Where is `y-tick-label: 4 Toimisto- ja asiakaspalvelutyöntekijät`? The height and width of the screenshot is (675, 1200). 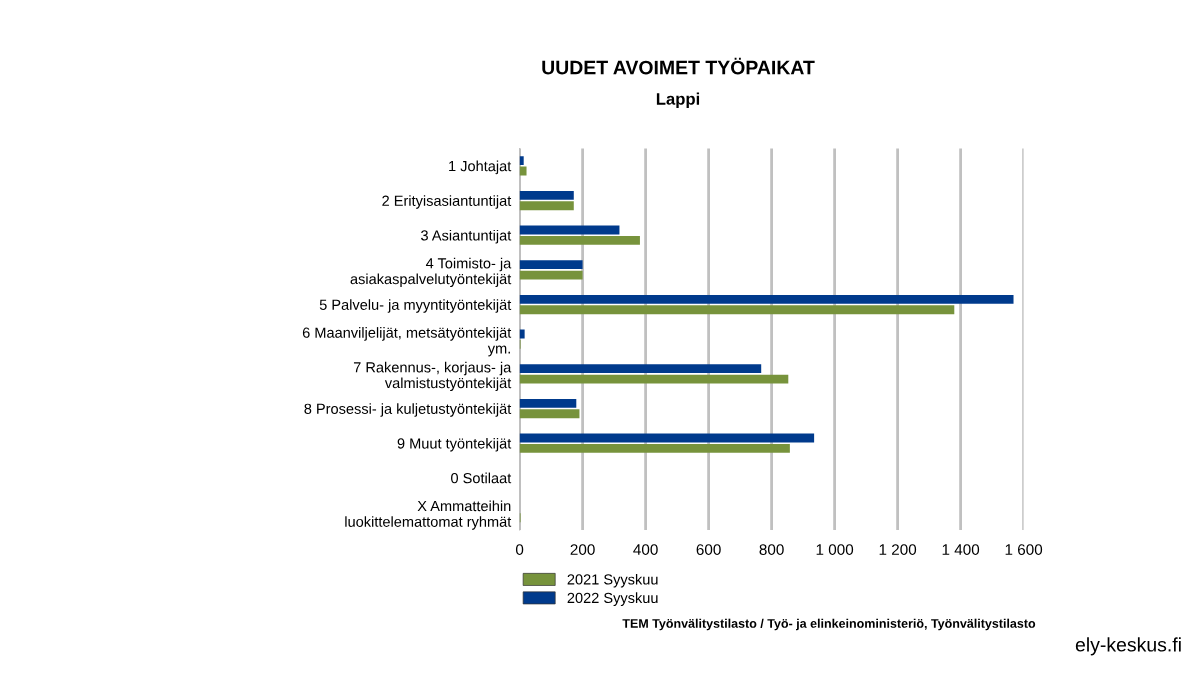 y-tick-label: 4 Toimisto- ja asiakaspalvelutyöntekijät is located at coordinates (431, 272).